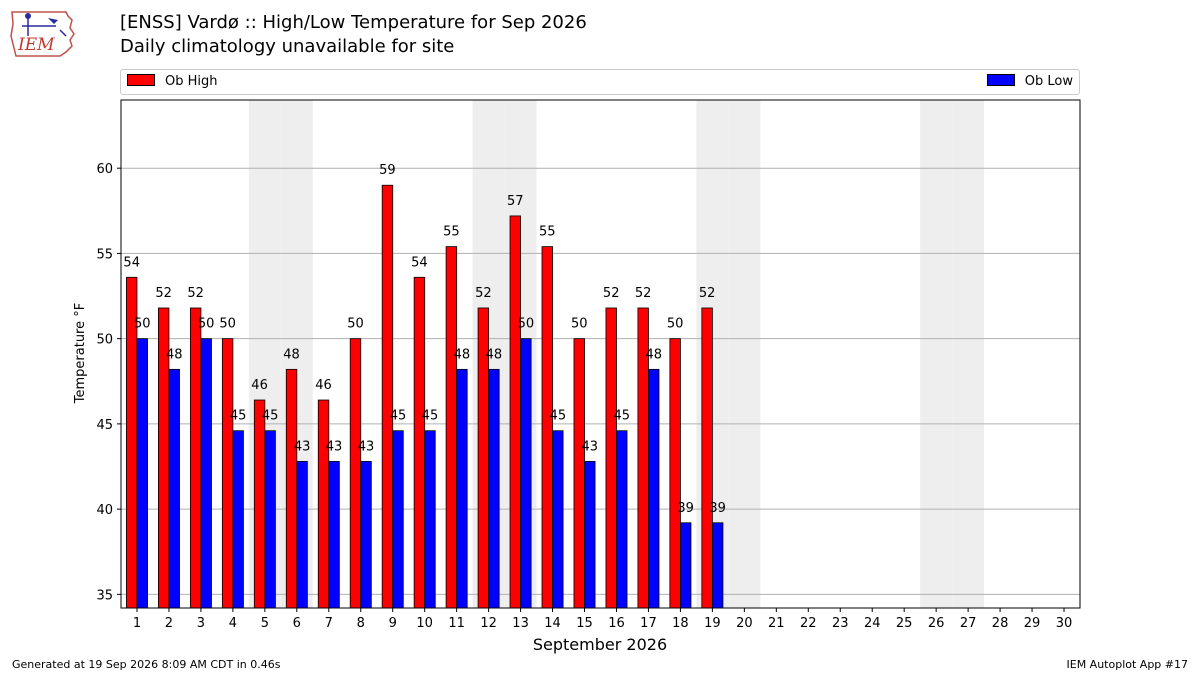 The image size is (1200, 675). Describe the element at coordinates (552, 623) in the screenshot. I see `x-tick-label: 14` at that location.